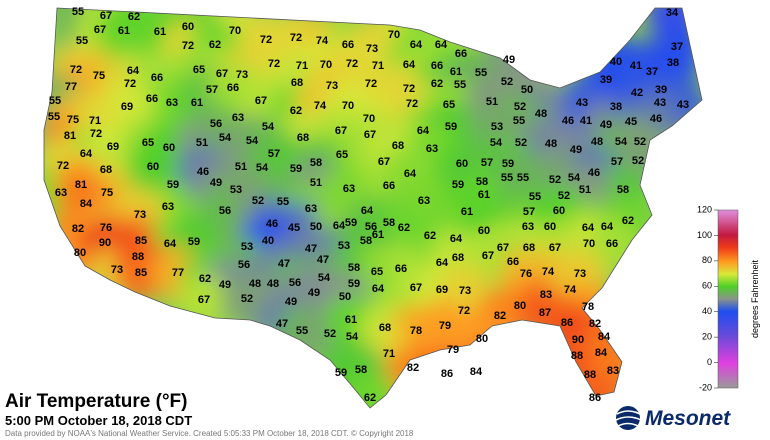  What do you see at coordinates (86, 204) in the screenshot?
I see `station-temperature: 84` at bounding box center [86, 204].